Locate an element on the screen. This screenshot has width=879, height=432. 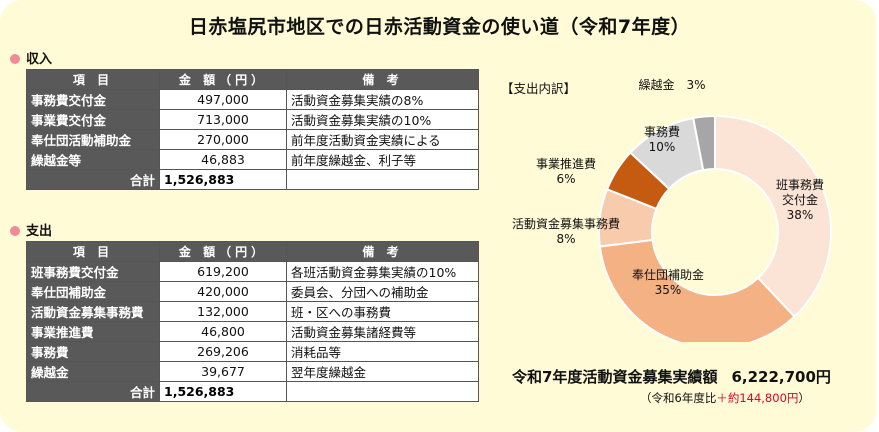
income-heading: 収入 is located at coordinates (31, 57).